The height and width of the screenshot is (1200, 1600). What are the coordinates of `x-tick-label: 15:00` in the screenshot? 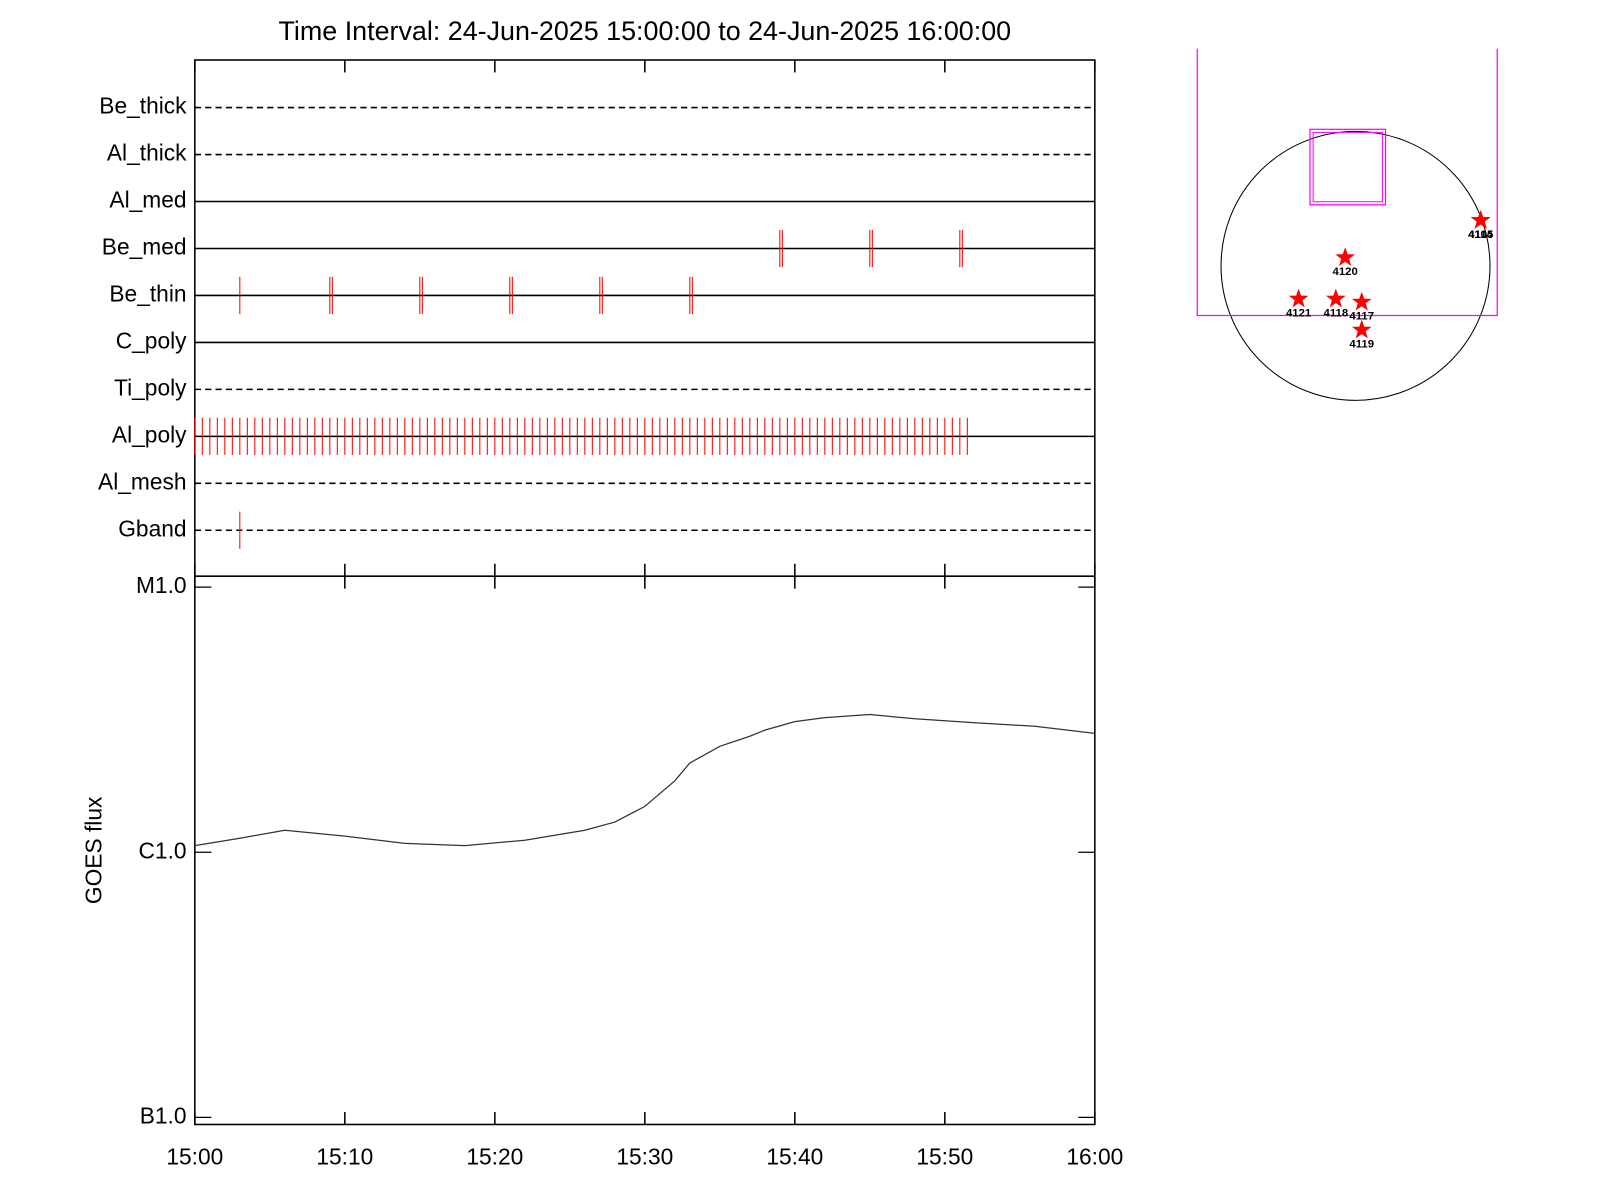 It's located at (194, 1157).